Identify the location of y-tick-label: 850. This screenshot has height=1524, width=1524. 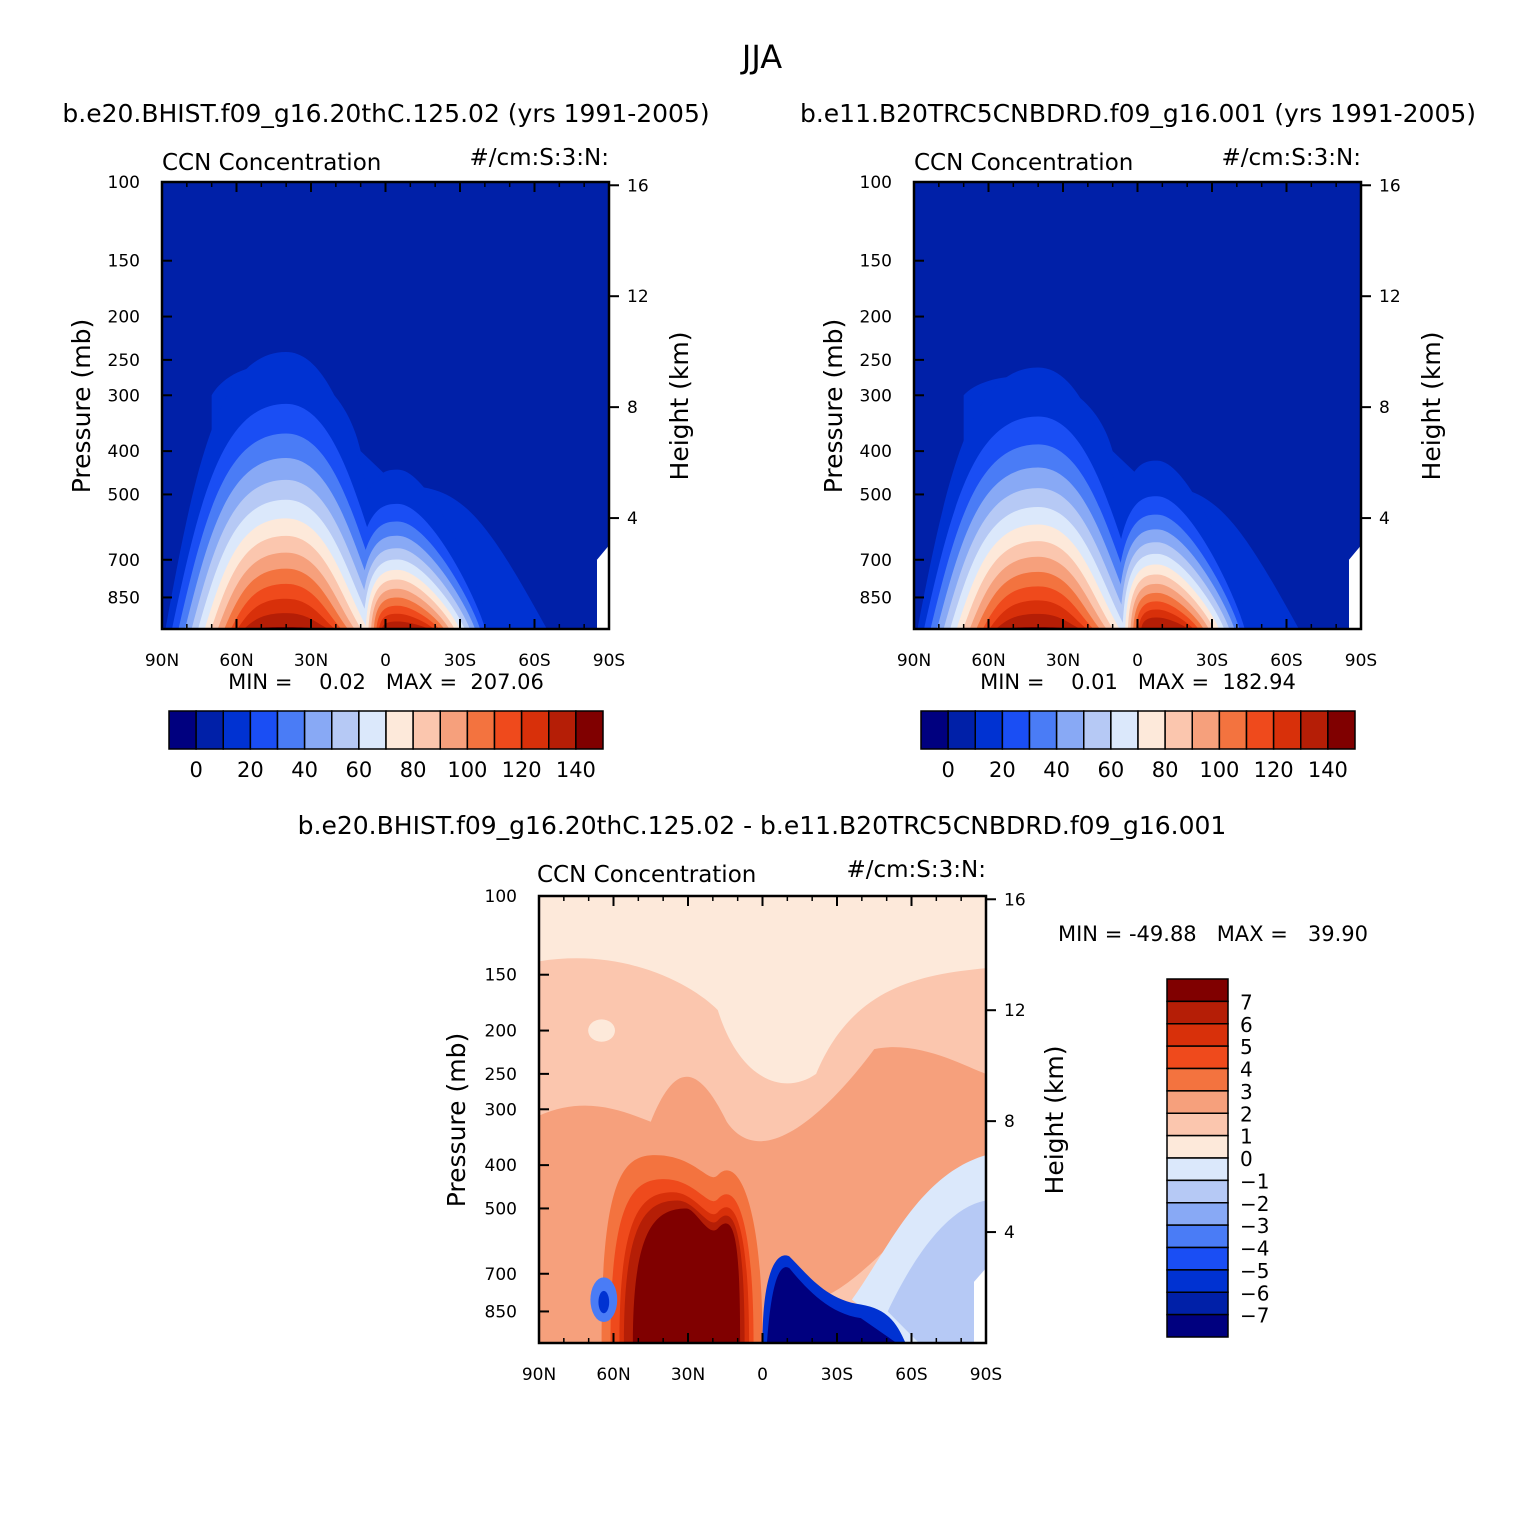
(876, 598).